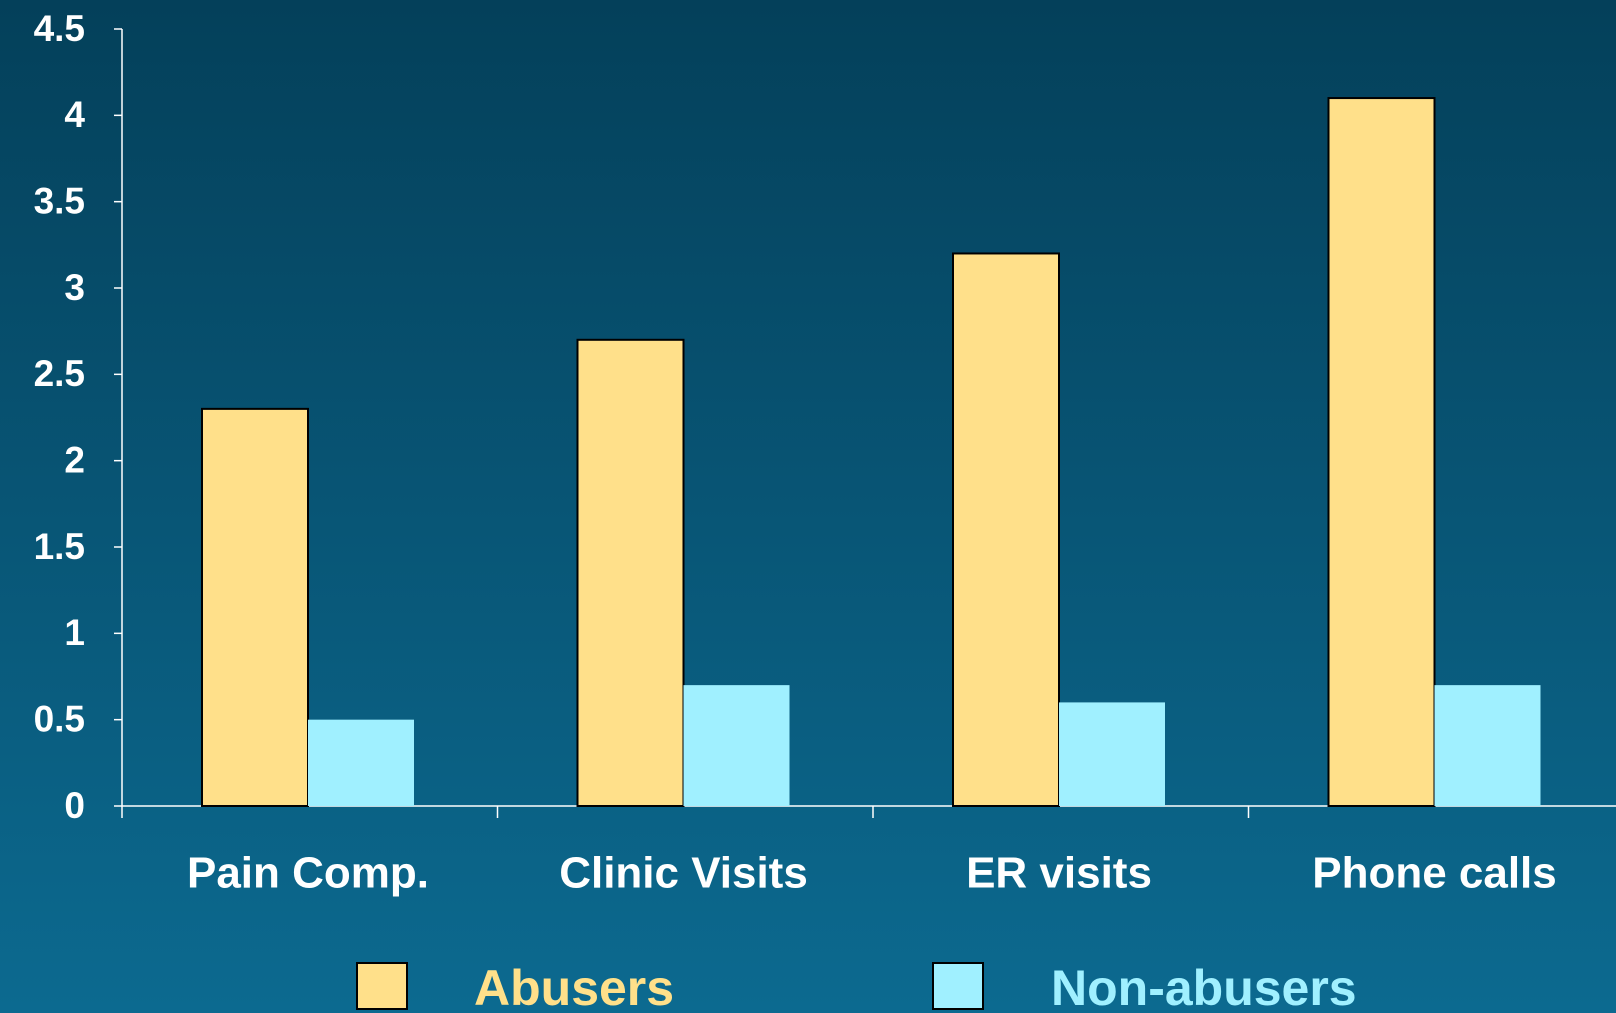 The height and width of the screenshot is (1013, 1616). What do you see at coordinates (74, 459) in the screenshot?
I see `y-tick-label: 2` at bounding box center [74, 459].